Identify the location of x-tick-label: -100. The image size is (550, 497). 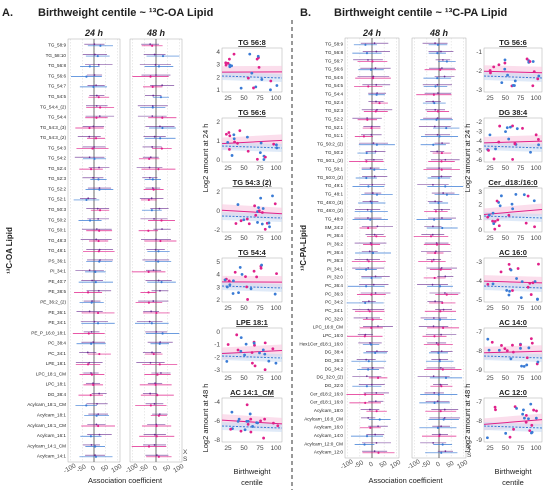
(414, 464).